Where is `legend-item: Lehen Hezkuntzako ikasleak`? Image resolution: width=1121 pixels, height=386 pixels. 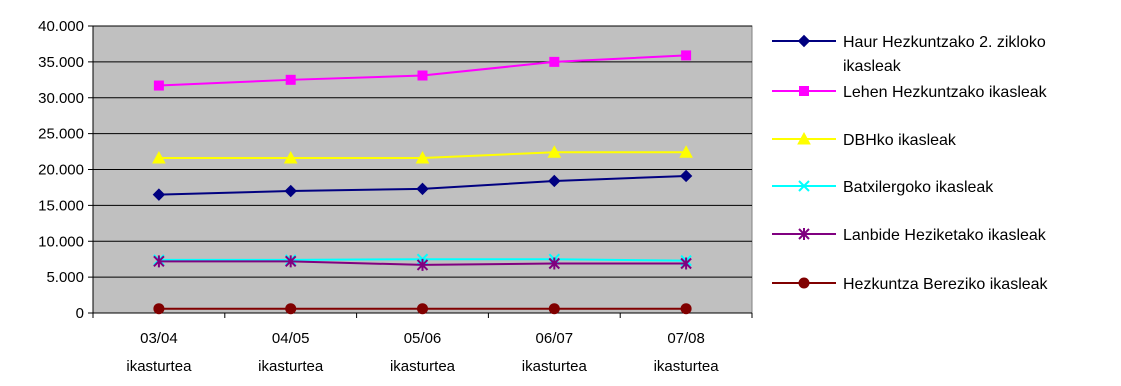
legend-item: Lehen Hezkuntzako ikasleak is located at coordinates (910, 92).